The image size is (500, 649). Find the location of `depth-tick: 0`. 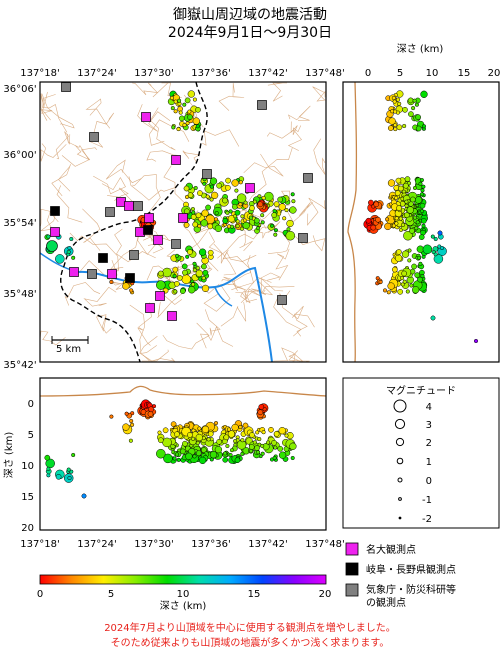

depth-tick: 0 is located at coordinates (31, 404).